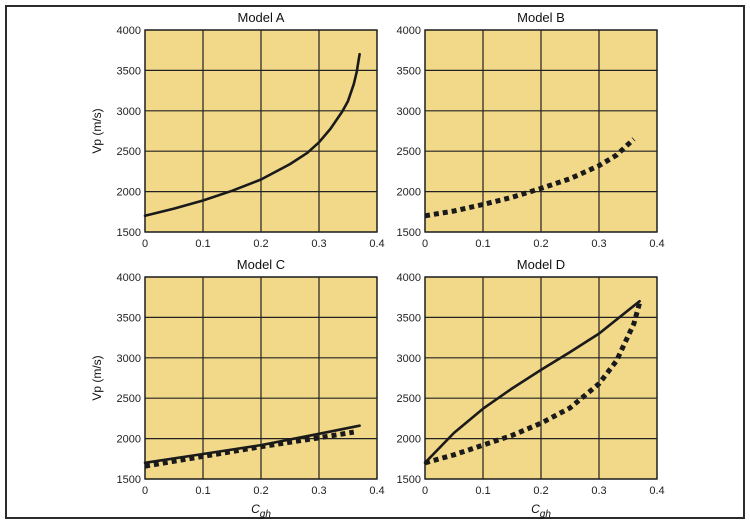 The width and height of the screenshot is (750, 528). What do you see at coordinates (541, 264) in the screenshot?
I see `panel-title: Model D` at bounding box center [541, 264].